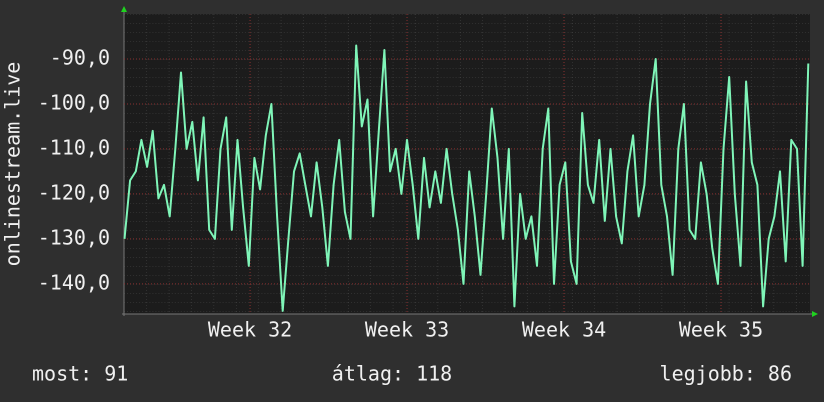 This screenshot has width=824, height=402. I want to click on stat: legjobb: 86, so click(726, 374).